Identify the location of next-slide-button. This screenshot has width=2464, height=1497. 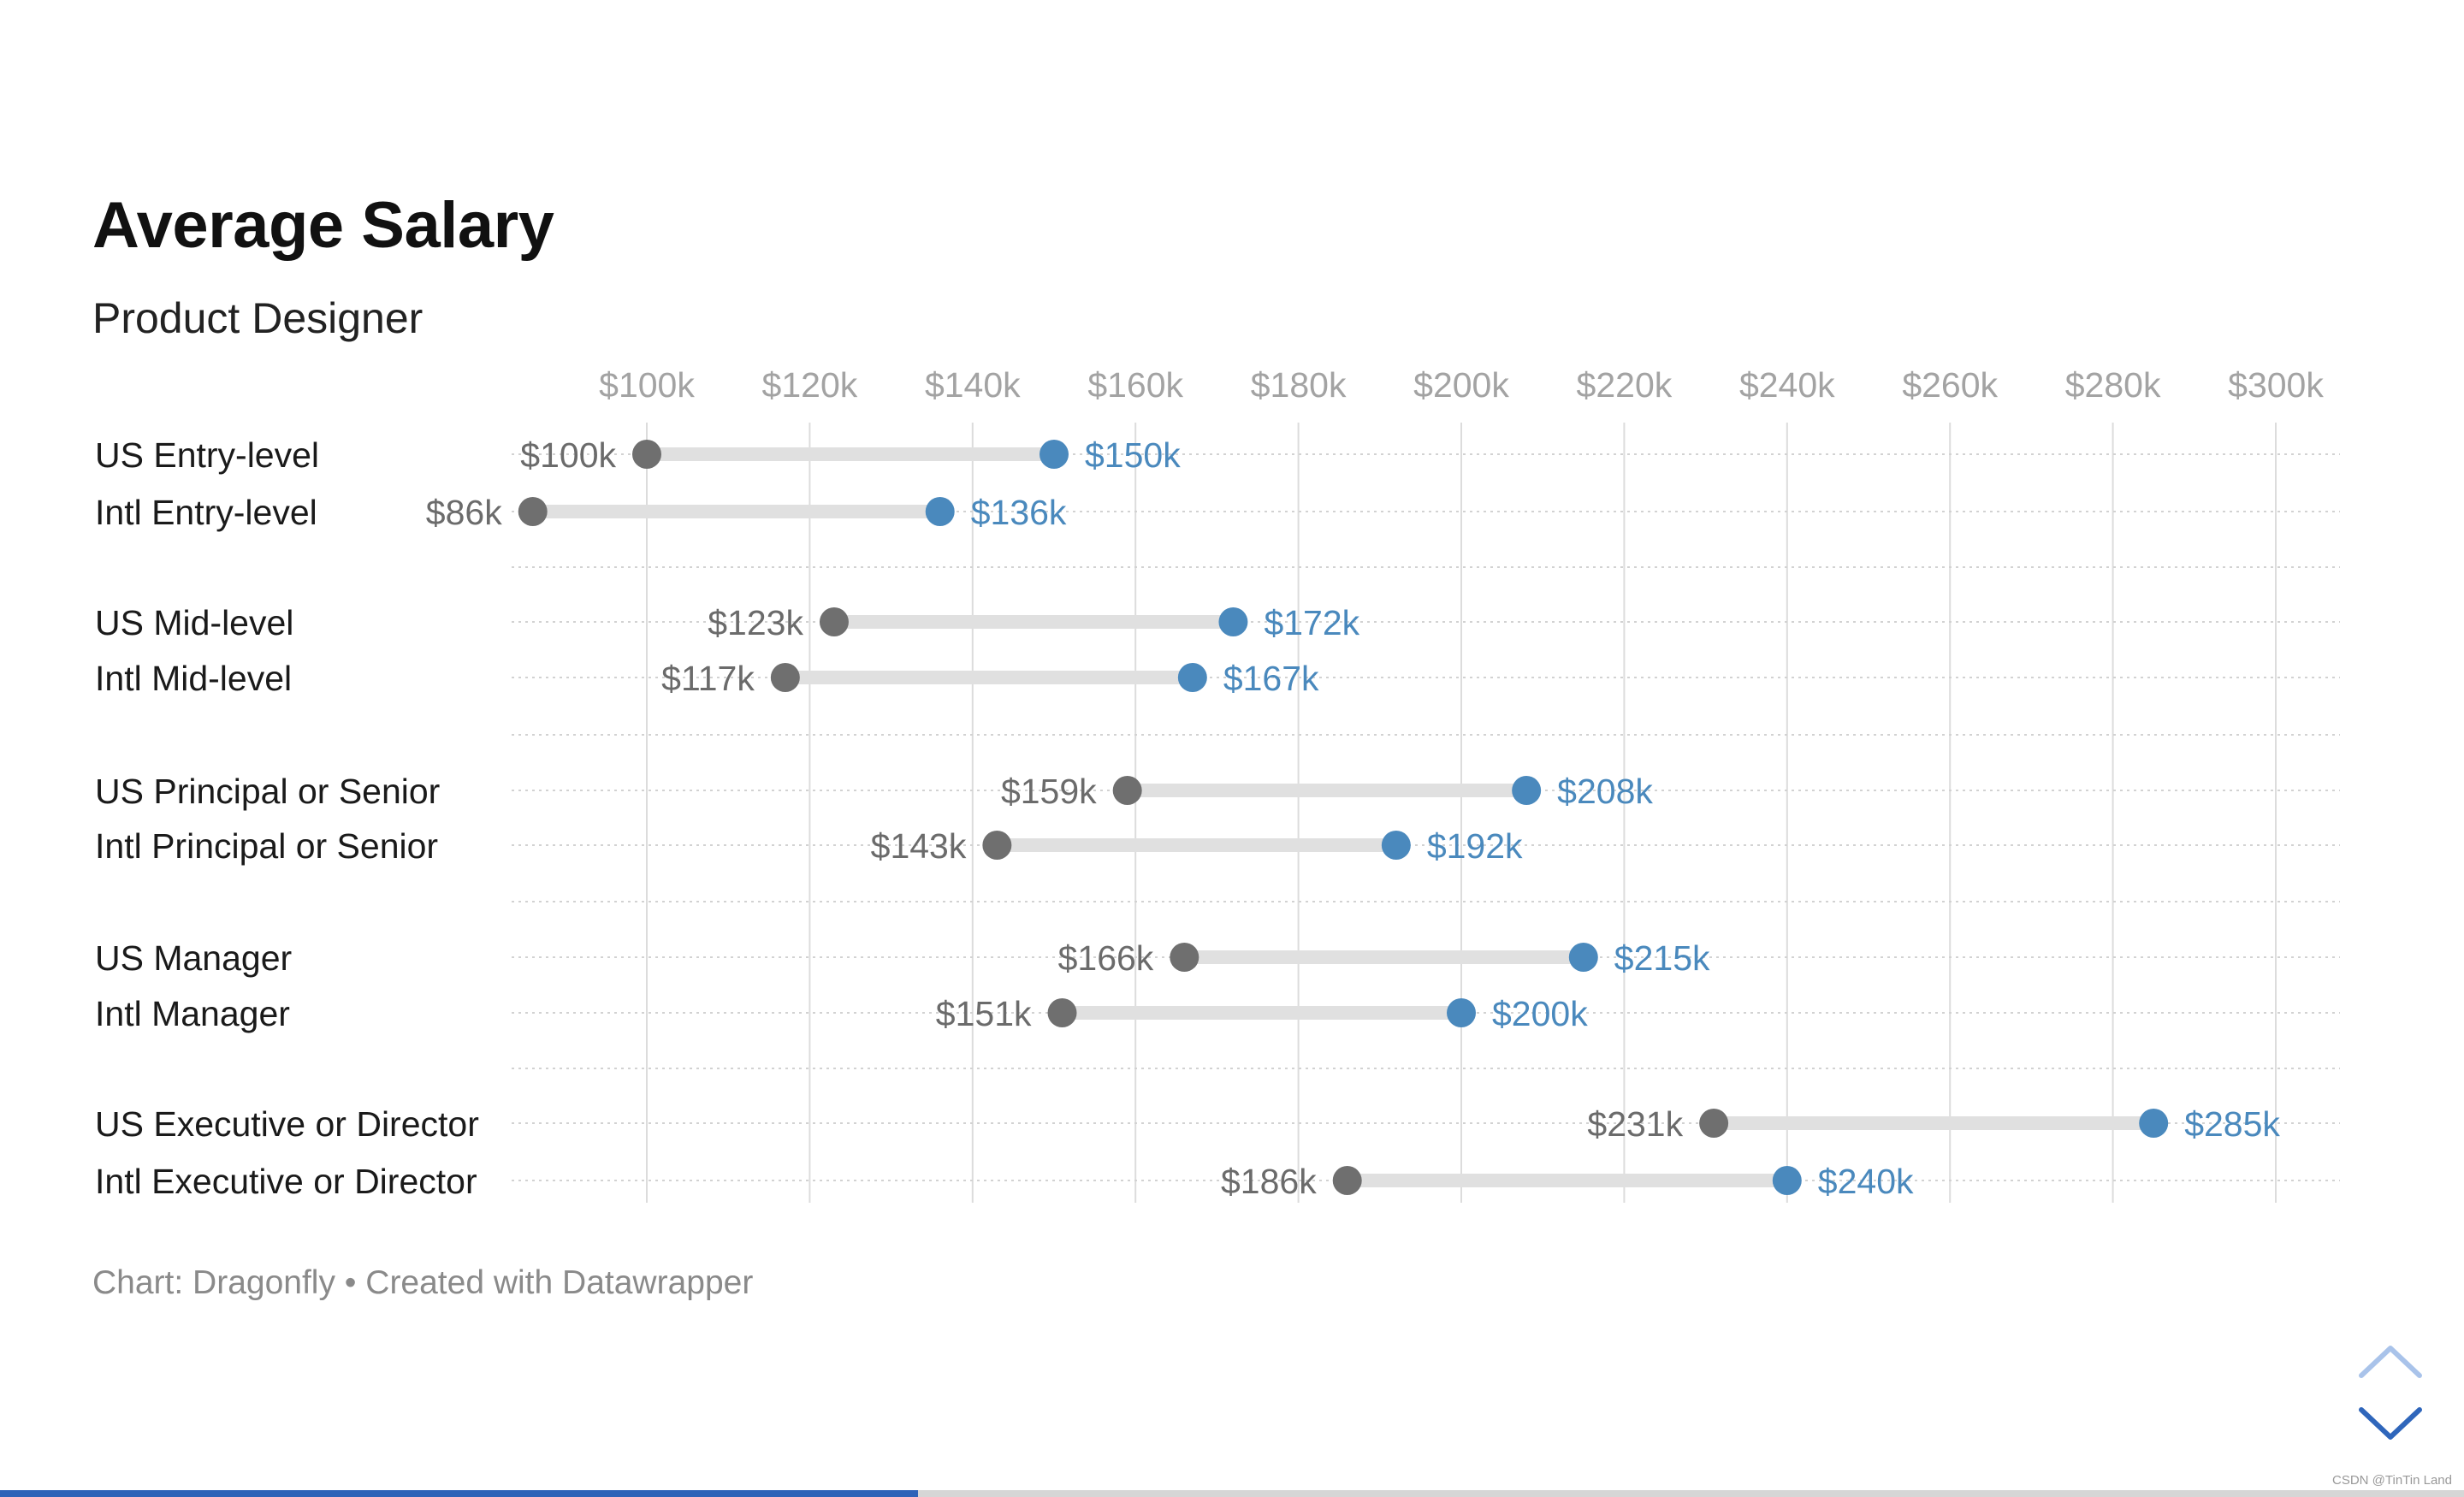
(2390, 1423).